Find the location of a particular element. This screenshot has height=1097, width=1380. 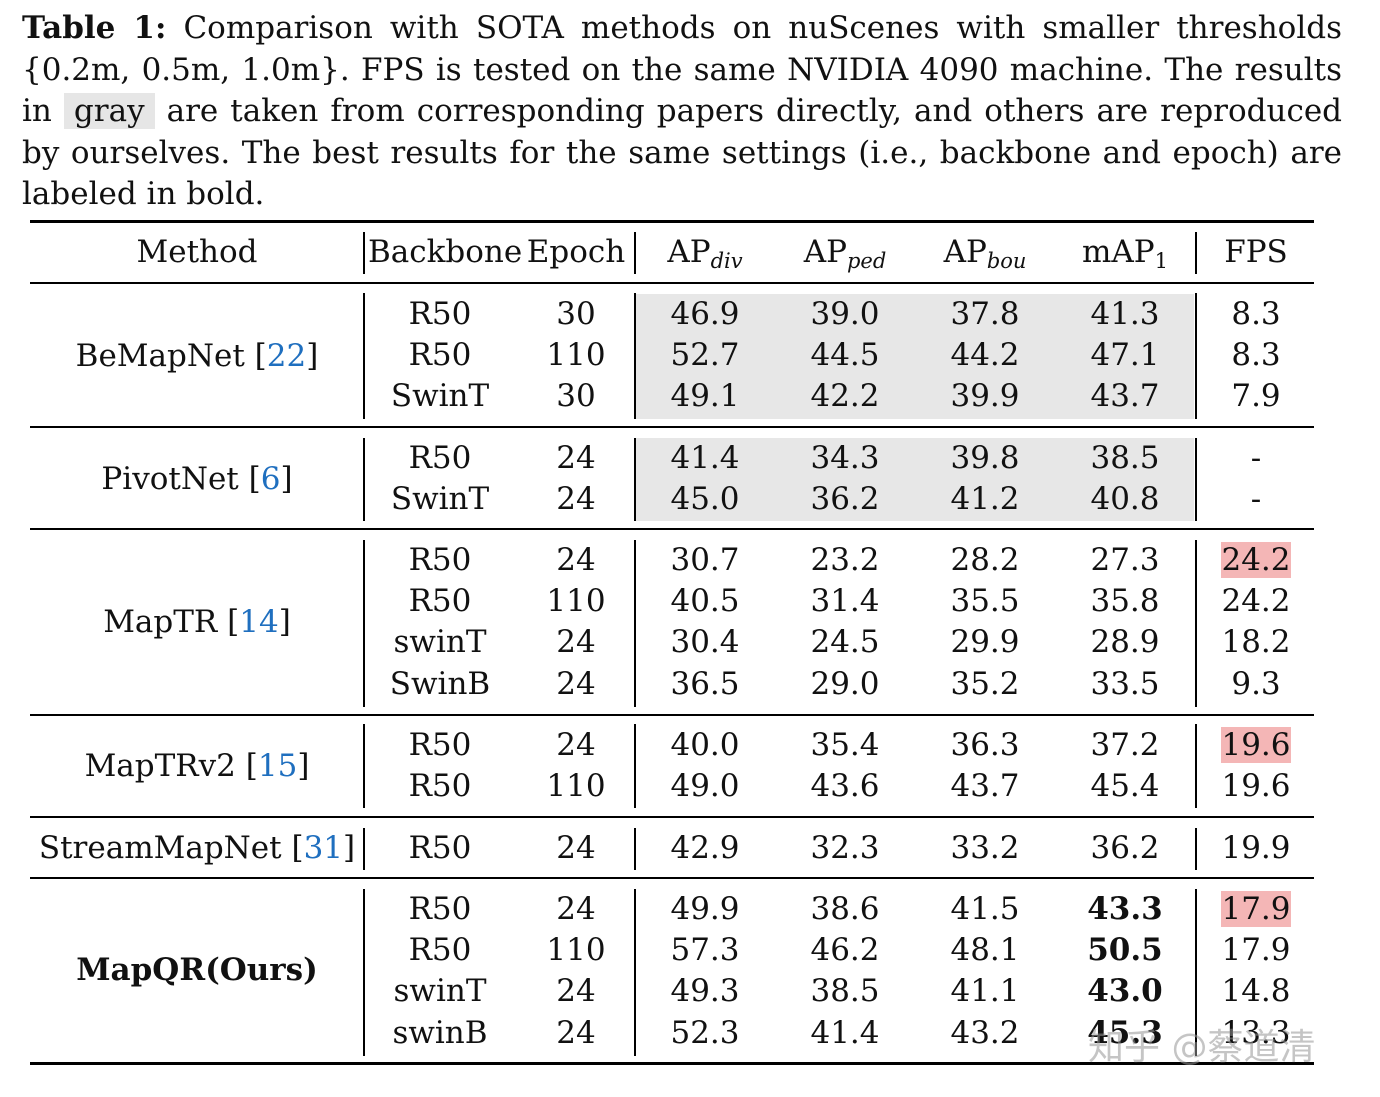

ap-bou-cell: 36.3 is located at coordinates (985, 745).